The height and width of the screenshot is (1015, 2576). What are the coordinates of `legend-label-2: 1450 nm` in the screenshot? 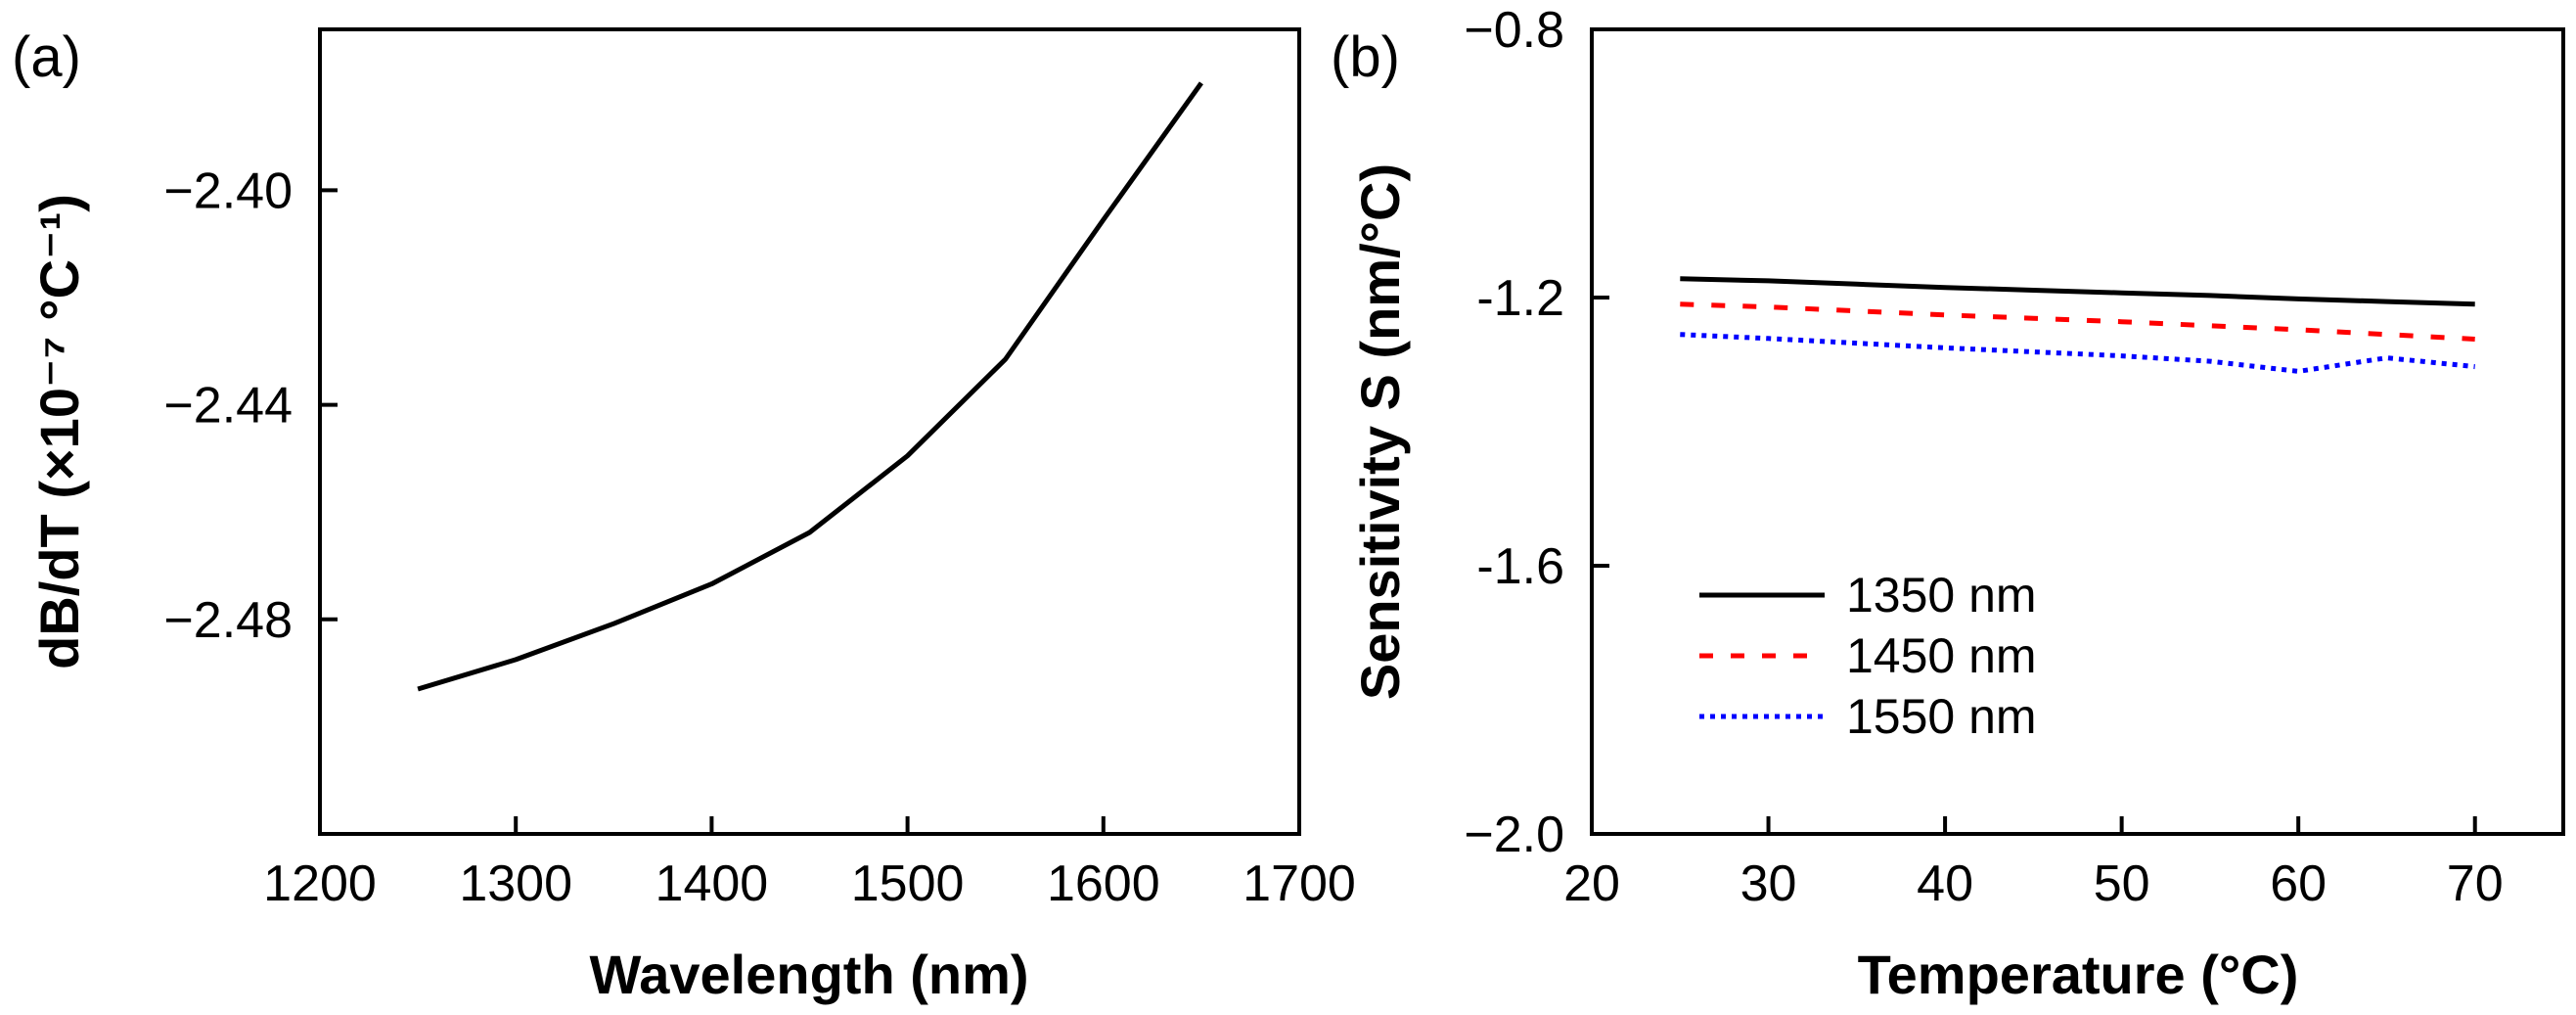 It's located at (1941, 656).